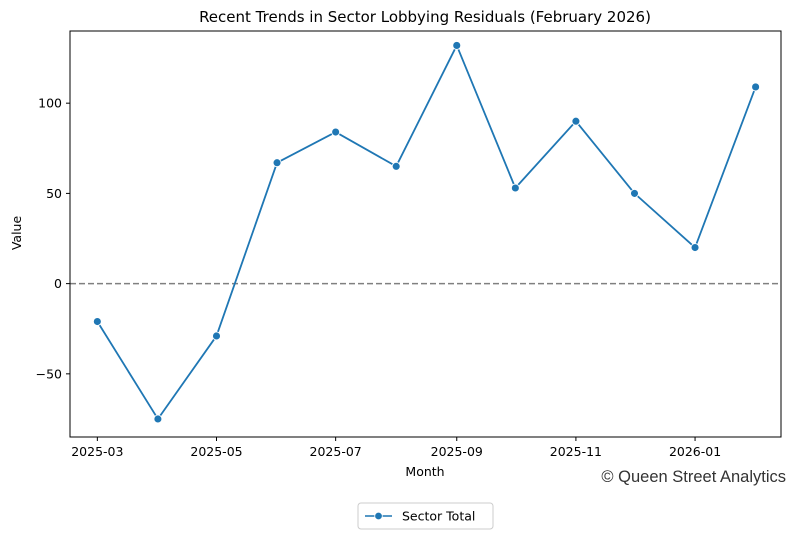 Image resolution: width=796 pixels, height=543 pixels. Describe the element at coordinates (97, 451) in the screenshot. I see `x-tick-label: 2025-03` at that location.